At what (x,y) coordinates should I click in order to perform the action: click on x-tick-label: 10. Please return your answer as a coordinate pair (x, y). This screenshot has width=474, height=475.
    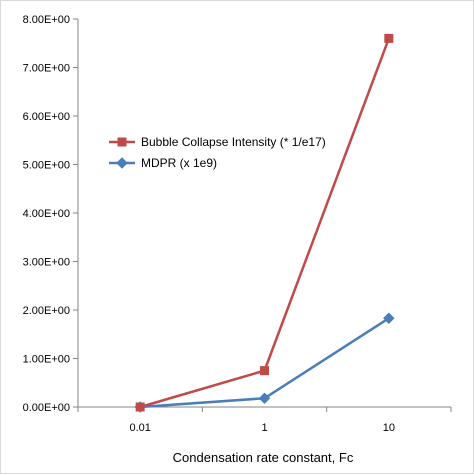
    Looking at the image, I should click on (389, 428).